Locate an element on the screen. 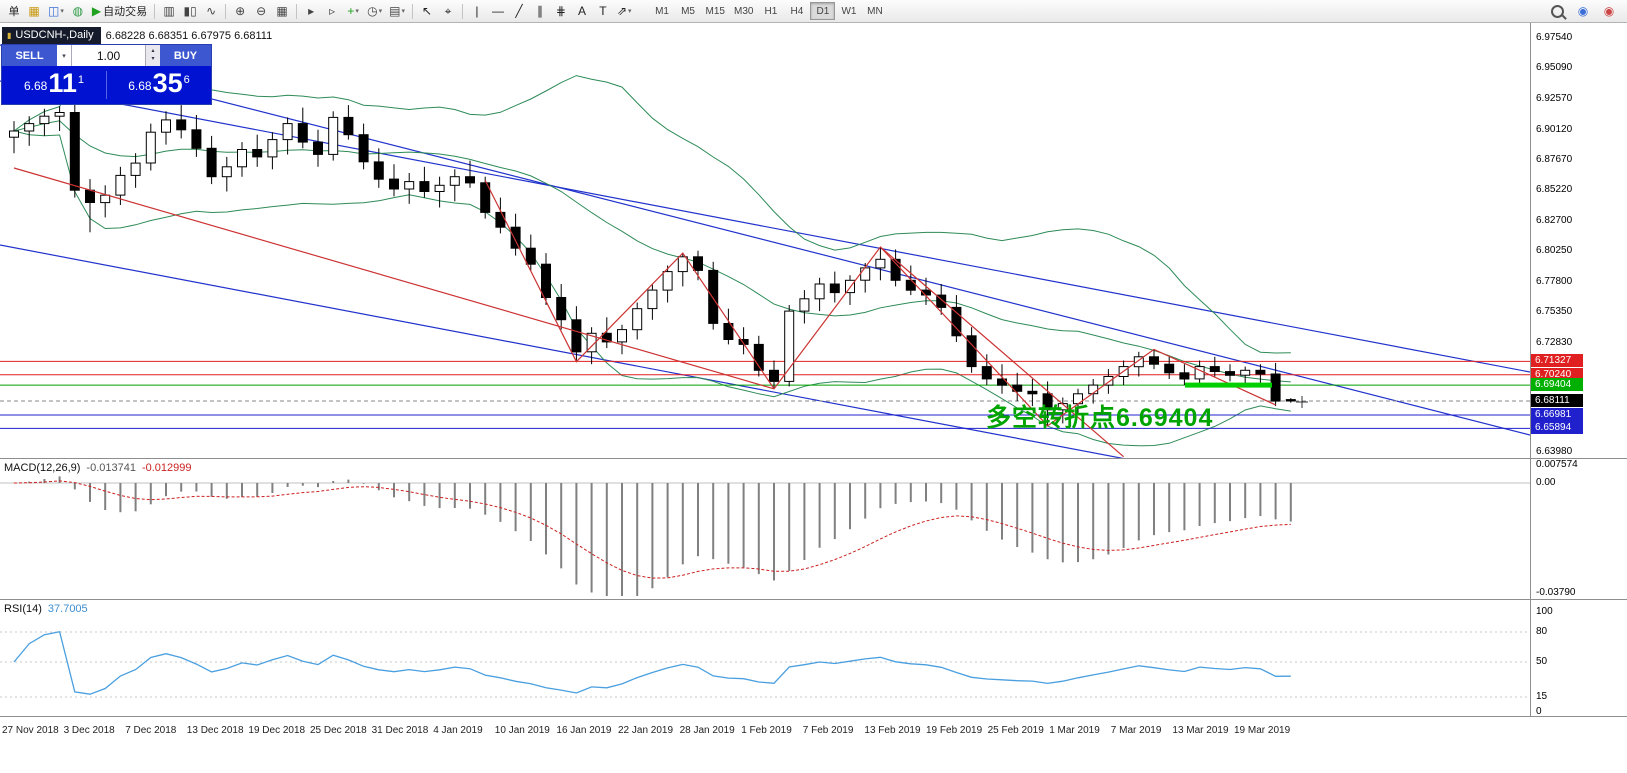  price-axis-label: 6.72830 is located at coordinates (1554, 342).